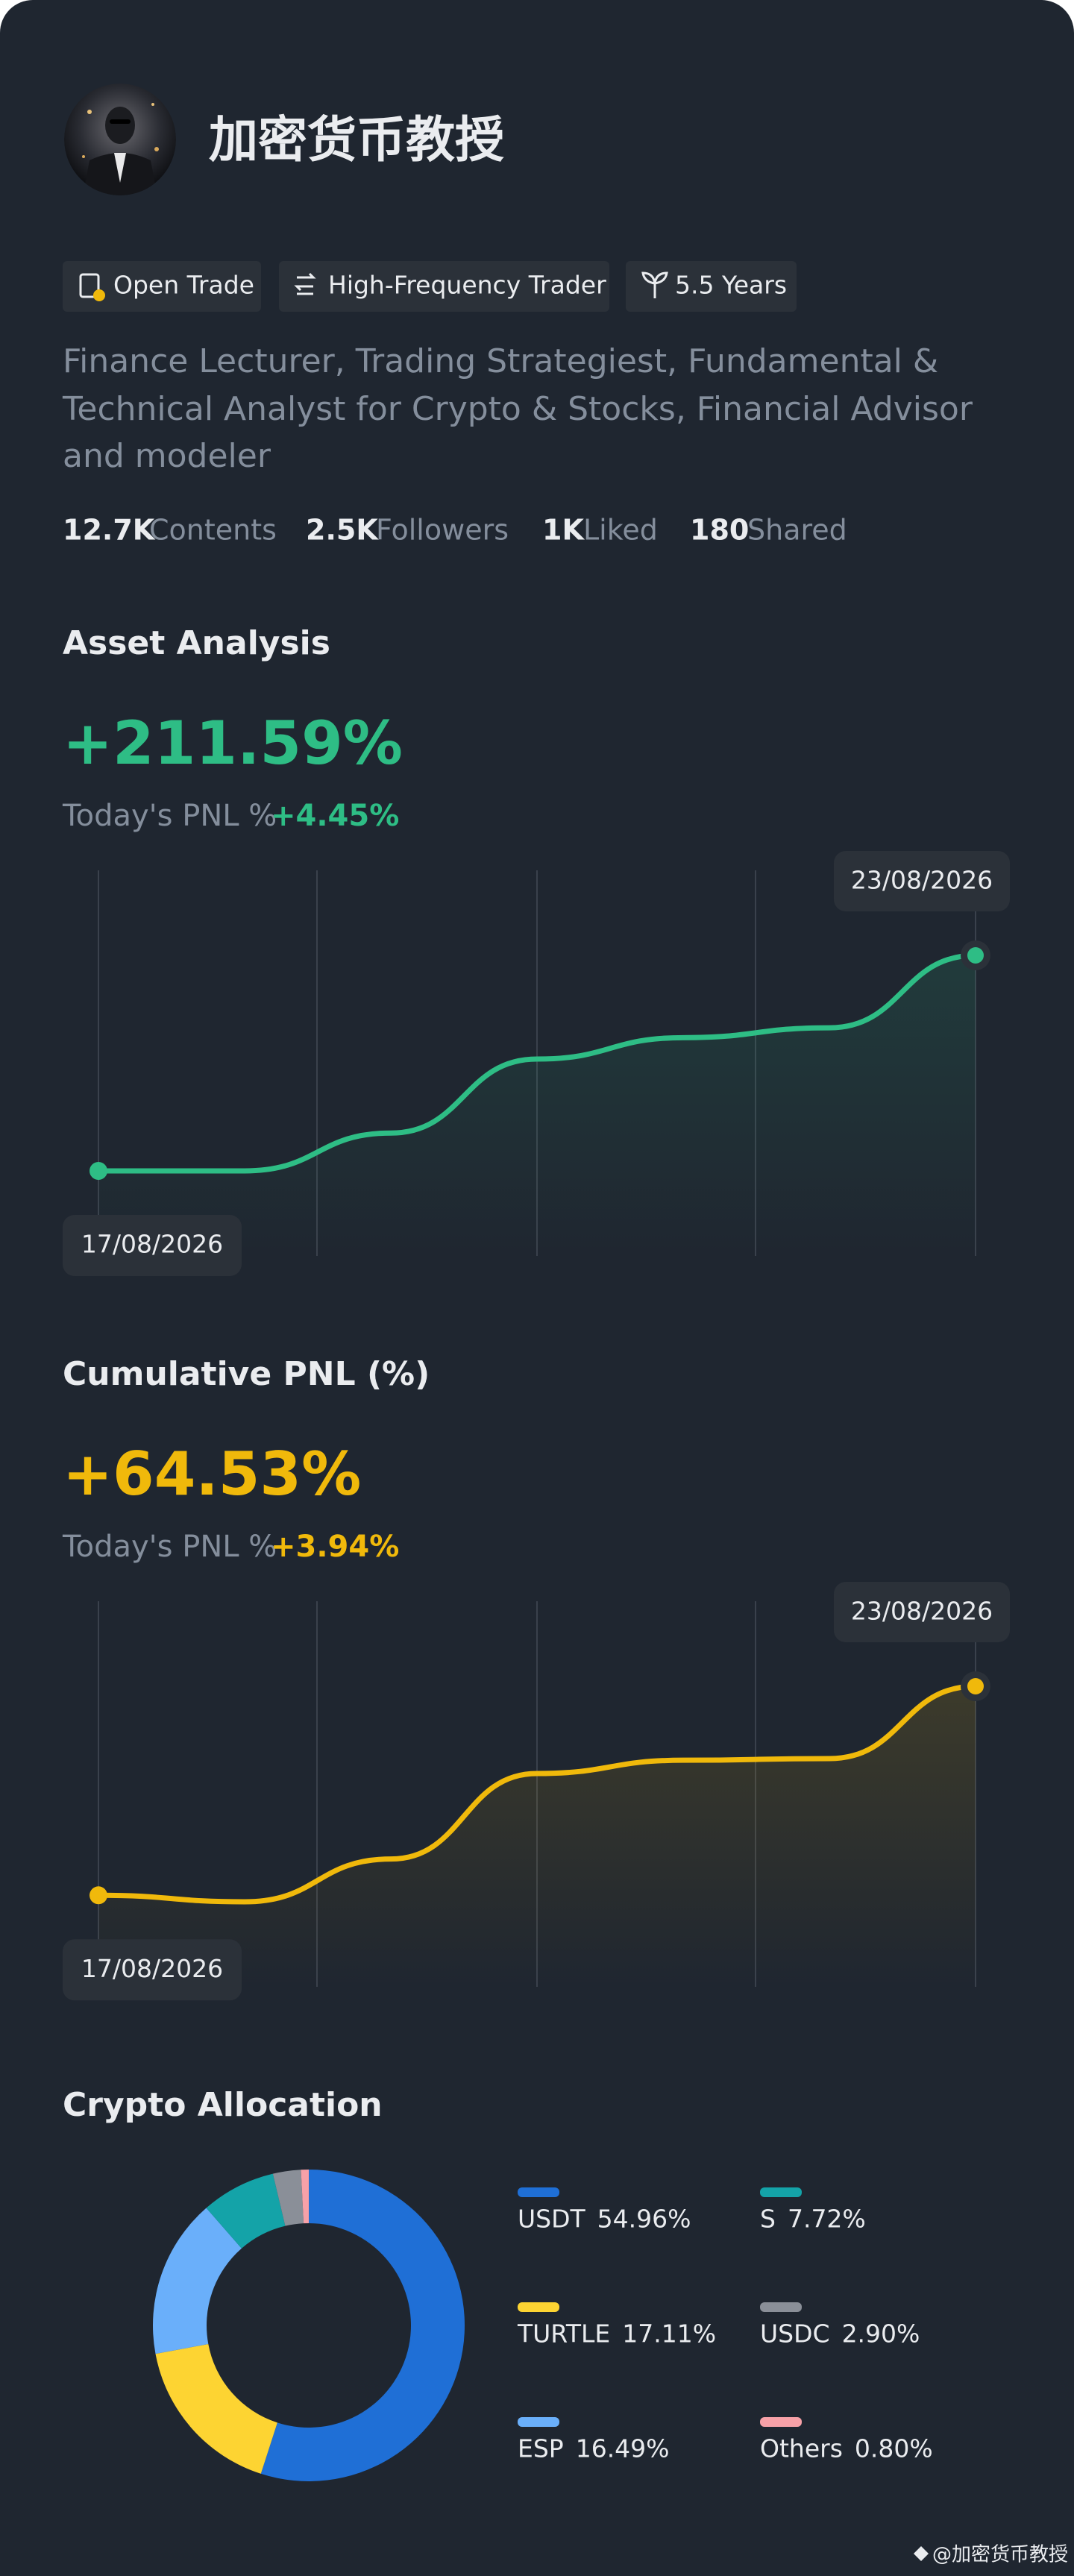 The width and height of the screenshot is (1074, 2576). Describe the element at coordinates (541, 2449) in the screenshot. I see `legend-label: ESP` at that location.